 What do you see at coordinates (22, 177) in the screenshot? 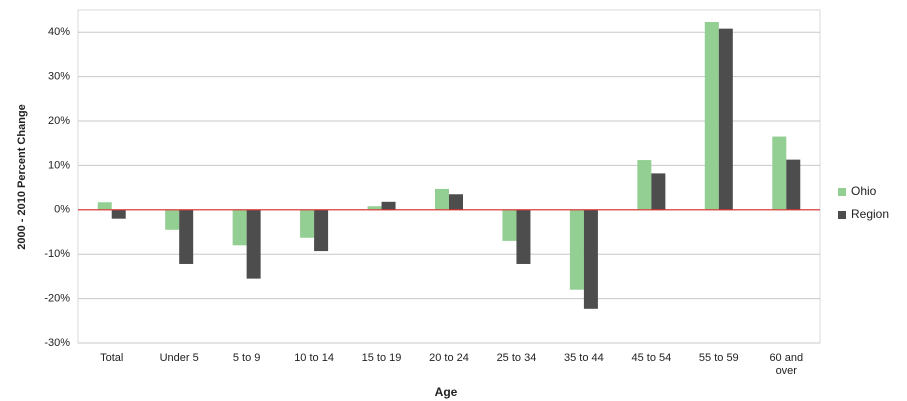
I see `y-axis-label: 2000 - 2010 Percent Change` at bounding box center [22, 177].